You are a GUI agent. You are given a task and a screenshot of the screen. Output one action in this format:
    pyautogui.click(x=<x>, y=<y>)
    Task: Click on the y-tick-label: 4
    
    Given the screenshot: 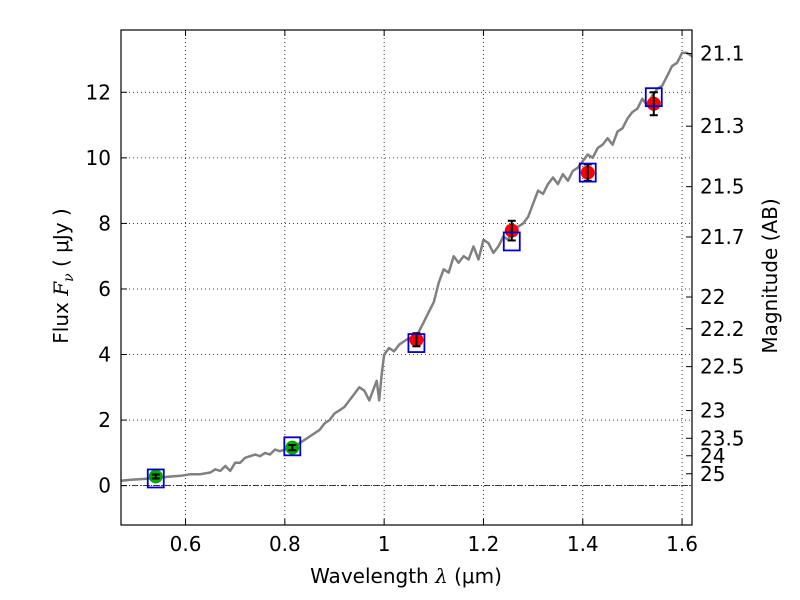 What is the action you would take?
    pyautogui.click(x=104, y=355)
    